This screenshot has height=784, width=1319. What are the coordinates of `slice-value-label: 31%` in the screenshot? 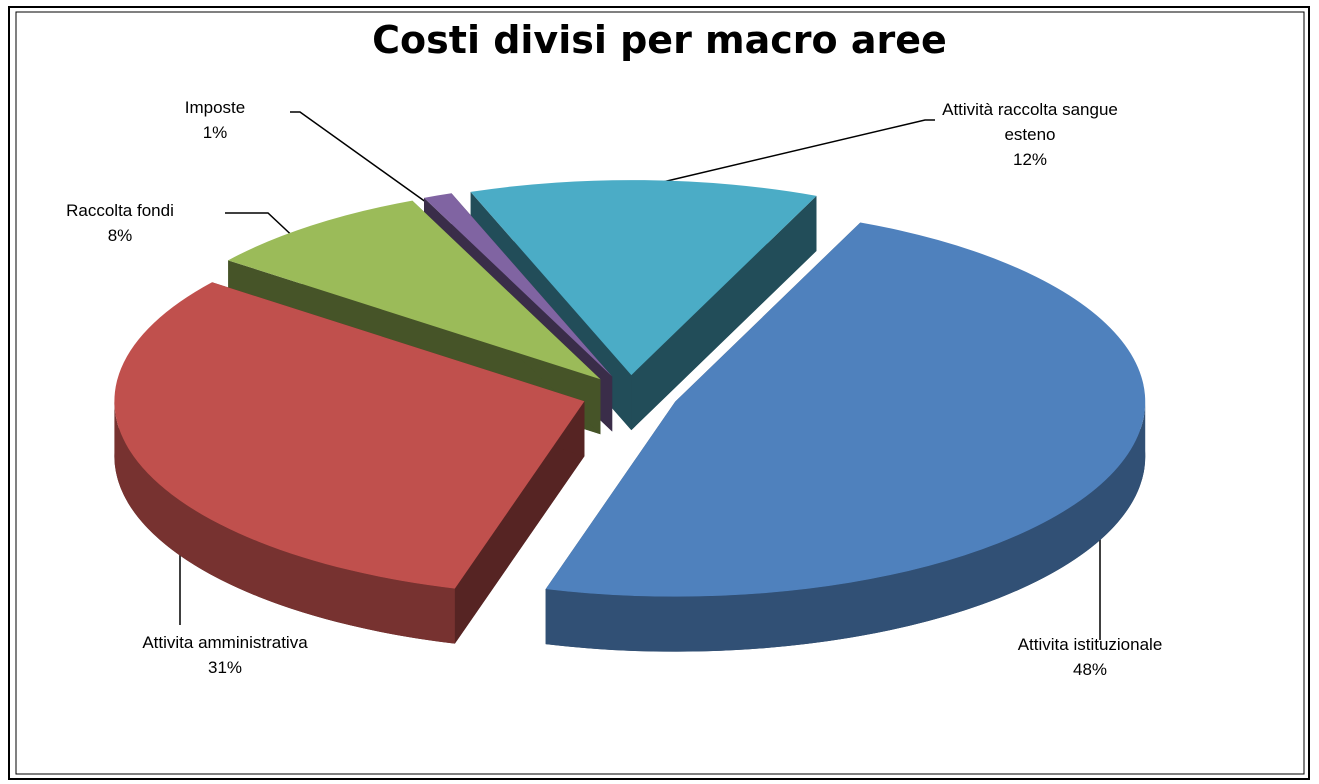 It's located at (225, 667).